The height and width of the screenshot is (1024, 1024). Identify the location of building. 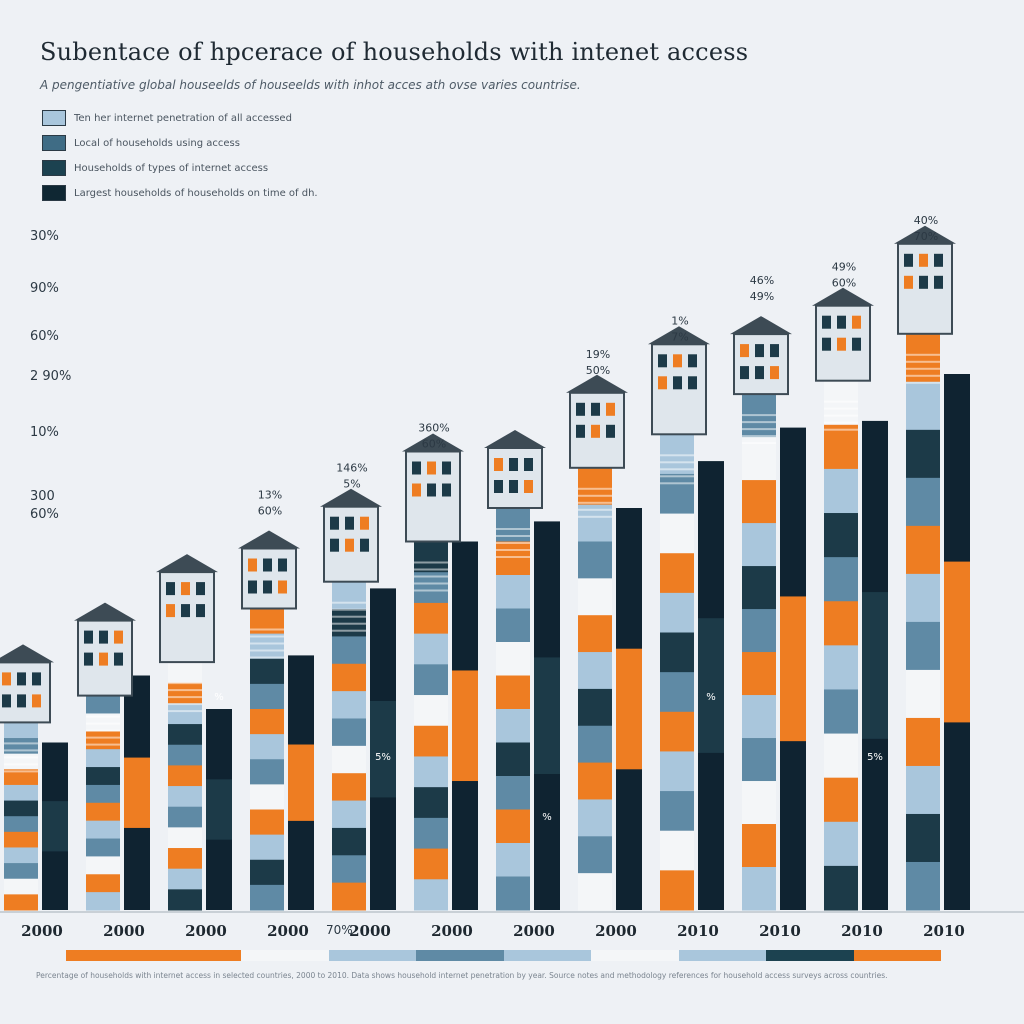
(761, 364).